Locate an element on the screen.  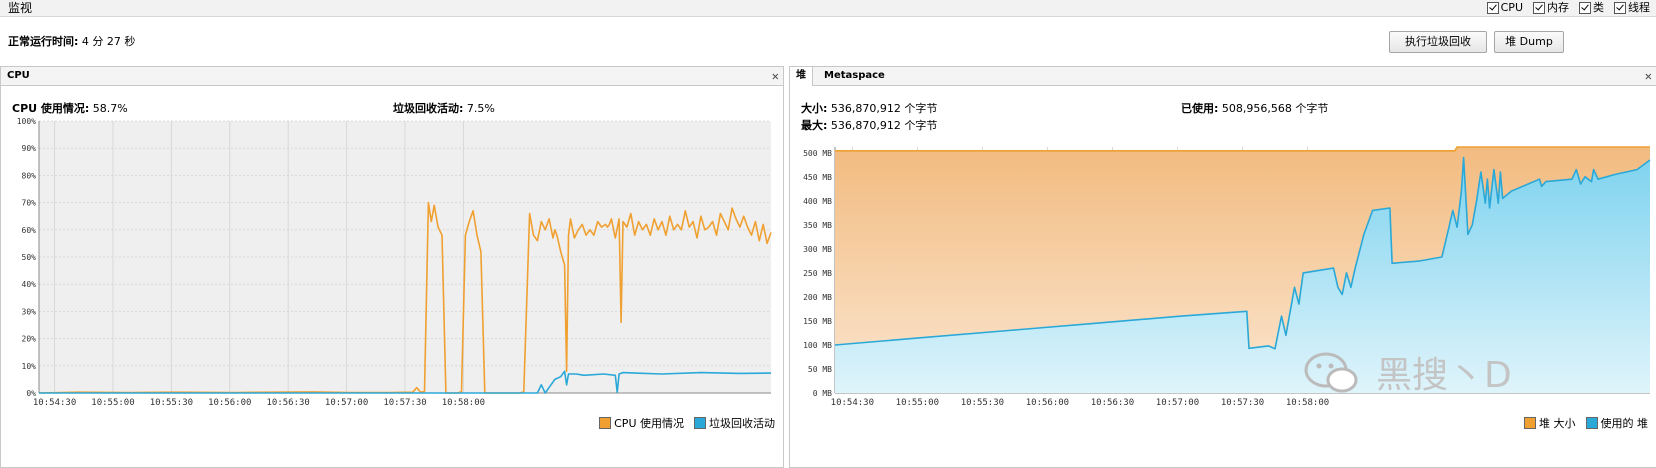
legend-label: 使用的 堆 is located at coordinates (1624, 423).